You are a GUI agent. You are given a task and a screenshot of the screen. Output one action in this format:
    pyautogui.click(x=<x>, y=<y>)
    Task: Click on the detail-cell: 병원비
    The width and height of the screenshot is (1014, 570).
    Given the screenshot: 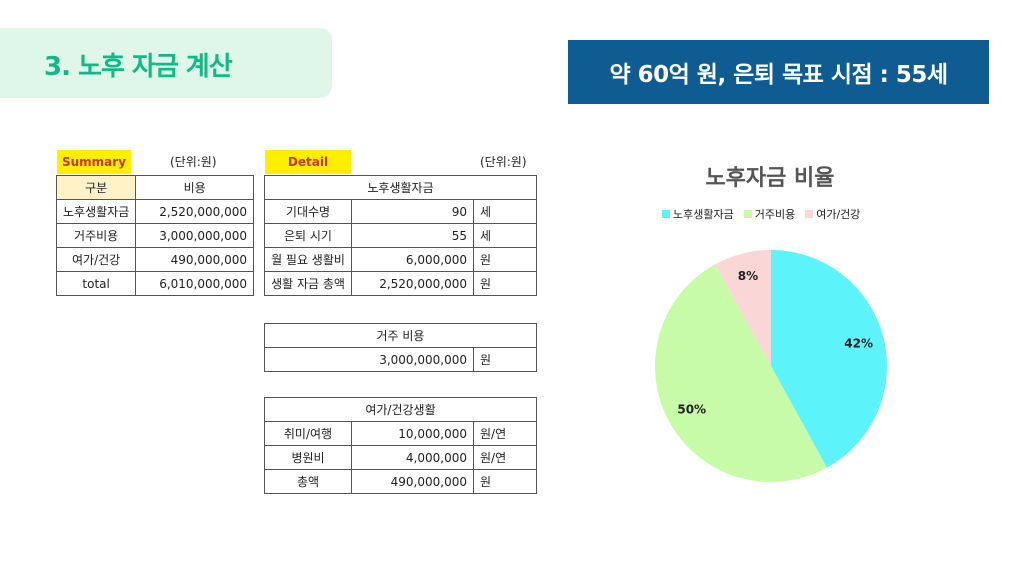 What is the action you would take?
    pyautogui.click(x=308, y=457)
    